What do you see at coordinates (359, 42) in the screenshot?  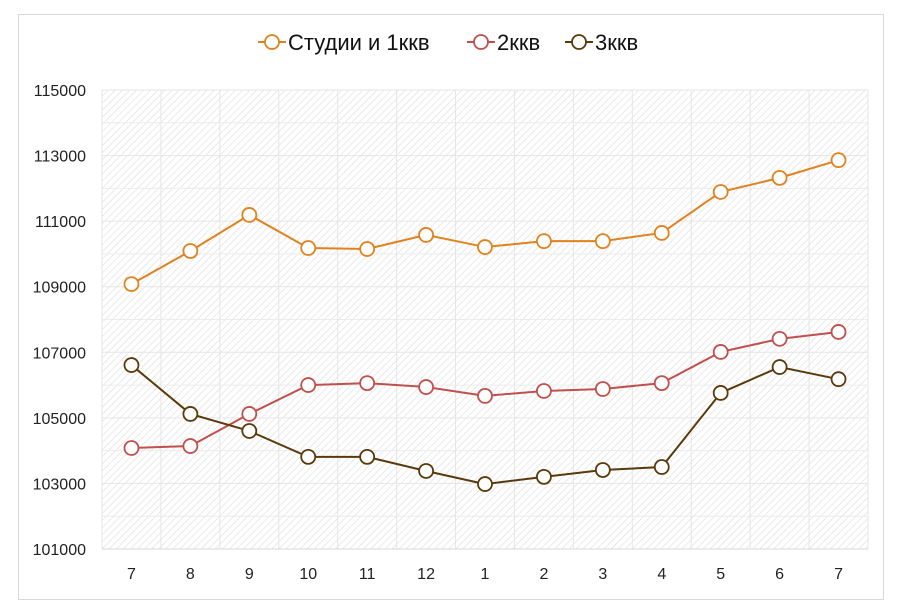 I see `legend-label-0: Студии и 1ккв` at bounding box center [359, 42].